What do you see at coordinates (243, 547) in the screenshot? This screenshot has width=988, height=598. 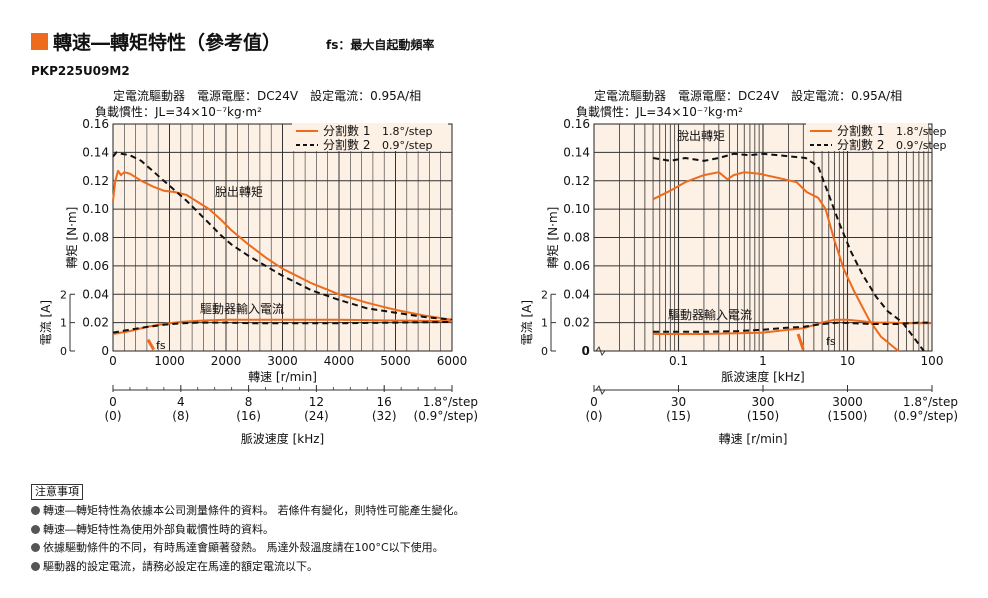 I see `note-text: 依據驅動條件的不同，有時馬達會顯著發熱。 馬達外殼溫度請在100°C以下使用。` at bounding box center [243, 547].